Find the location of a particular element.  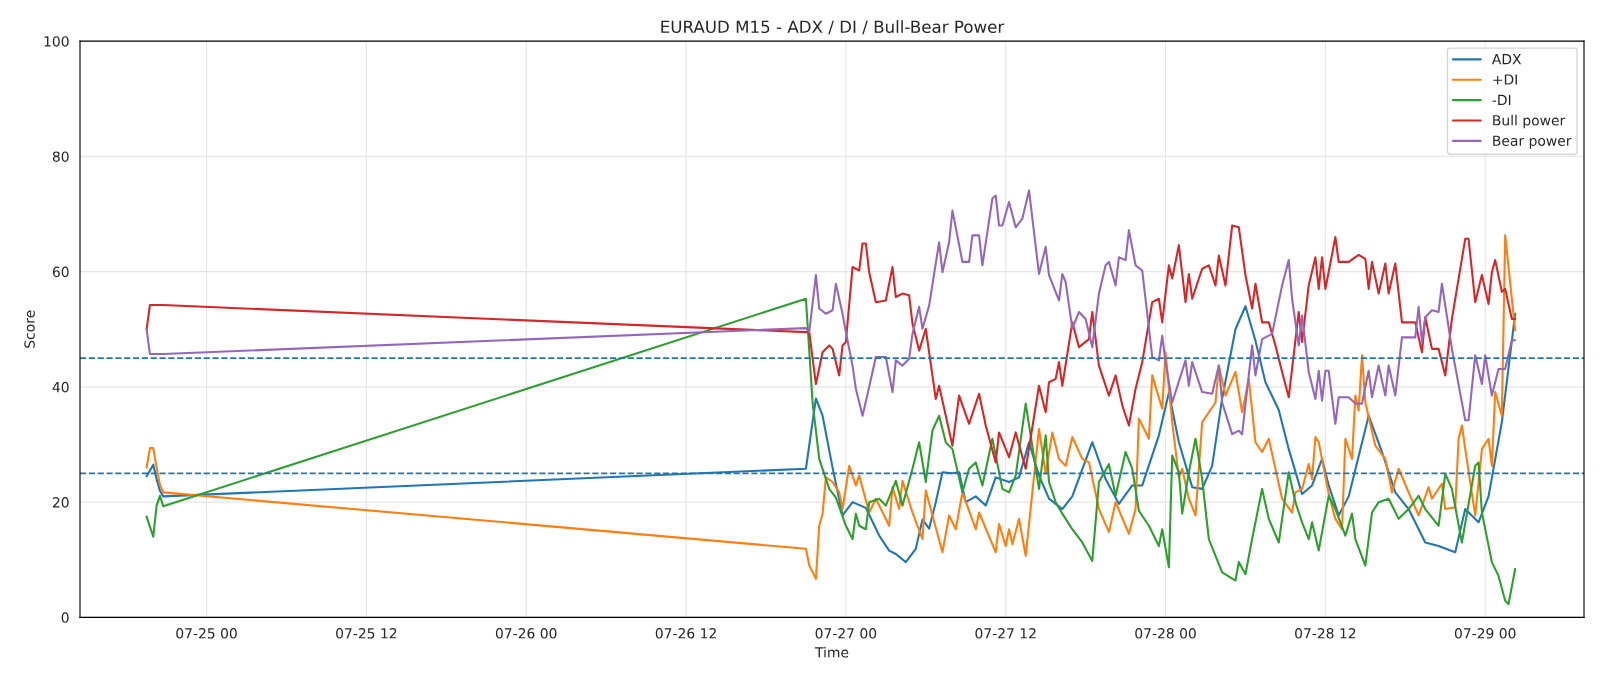

x-tick-label: 07-25 00 is located at coordinates (206, 633).